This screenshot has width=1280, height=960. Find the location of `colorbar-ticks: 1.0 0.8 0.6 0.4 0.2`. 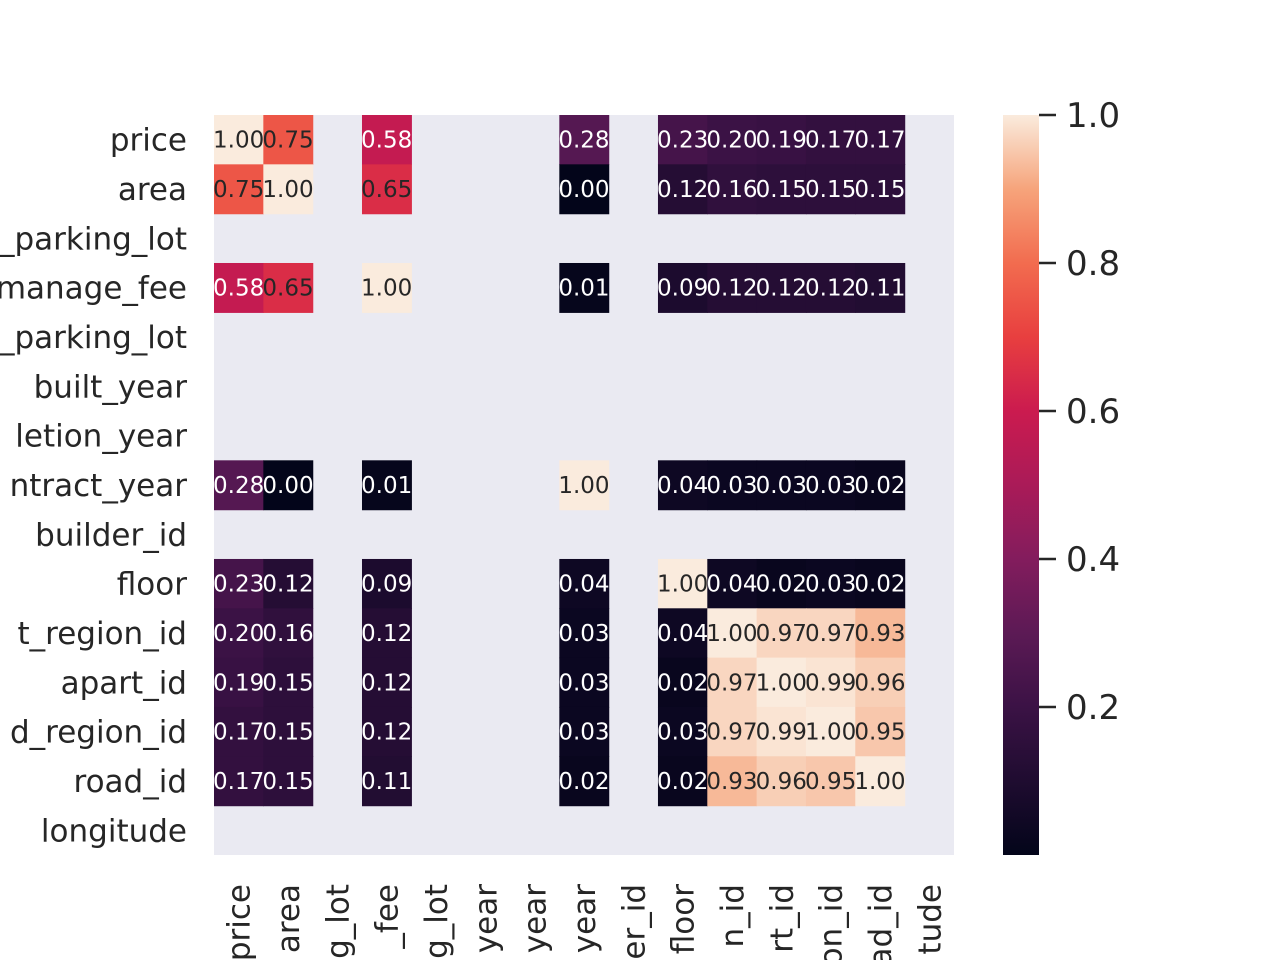

colorbar-ticks: 1.0 0.8 0.6 0.4 0.2 is located at coordinates (1079, 412).